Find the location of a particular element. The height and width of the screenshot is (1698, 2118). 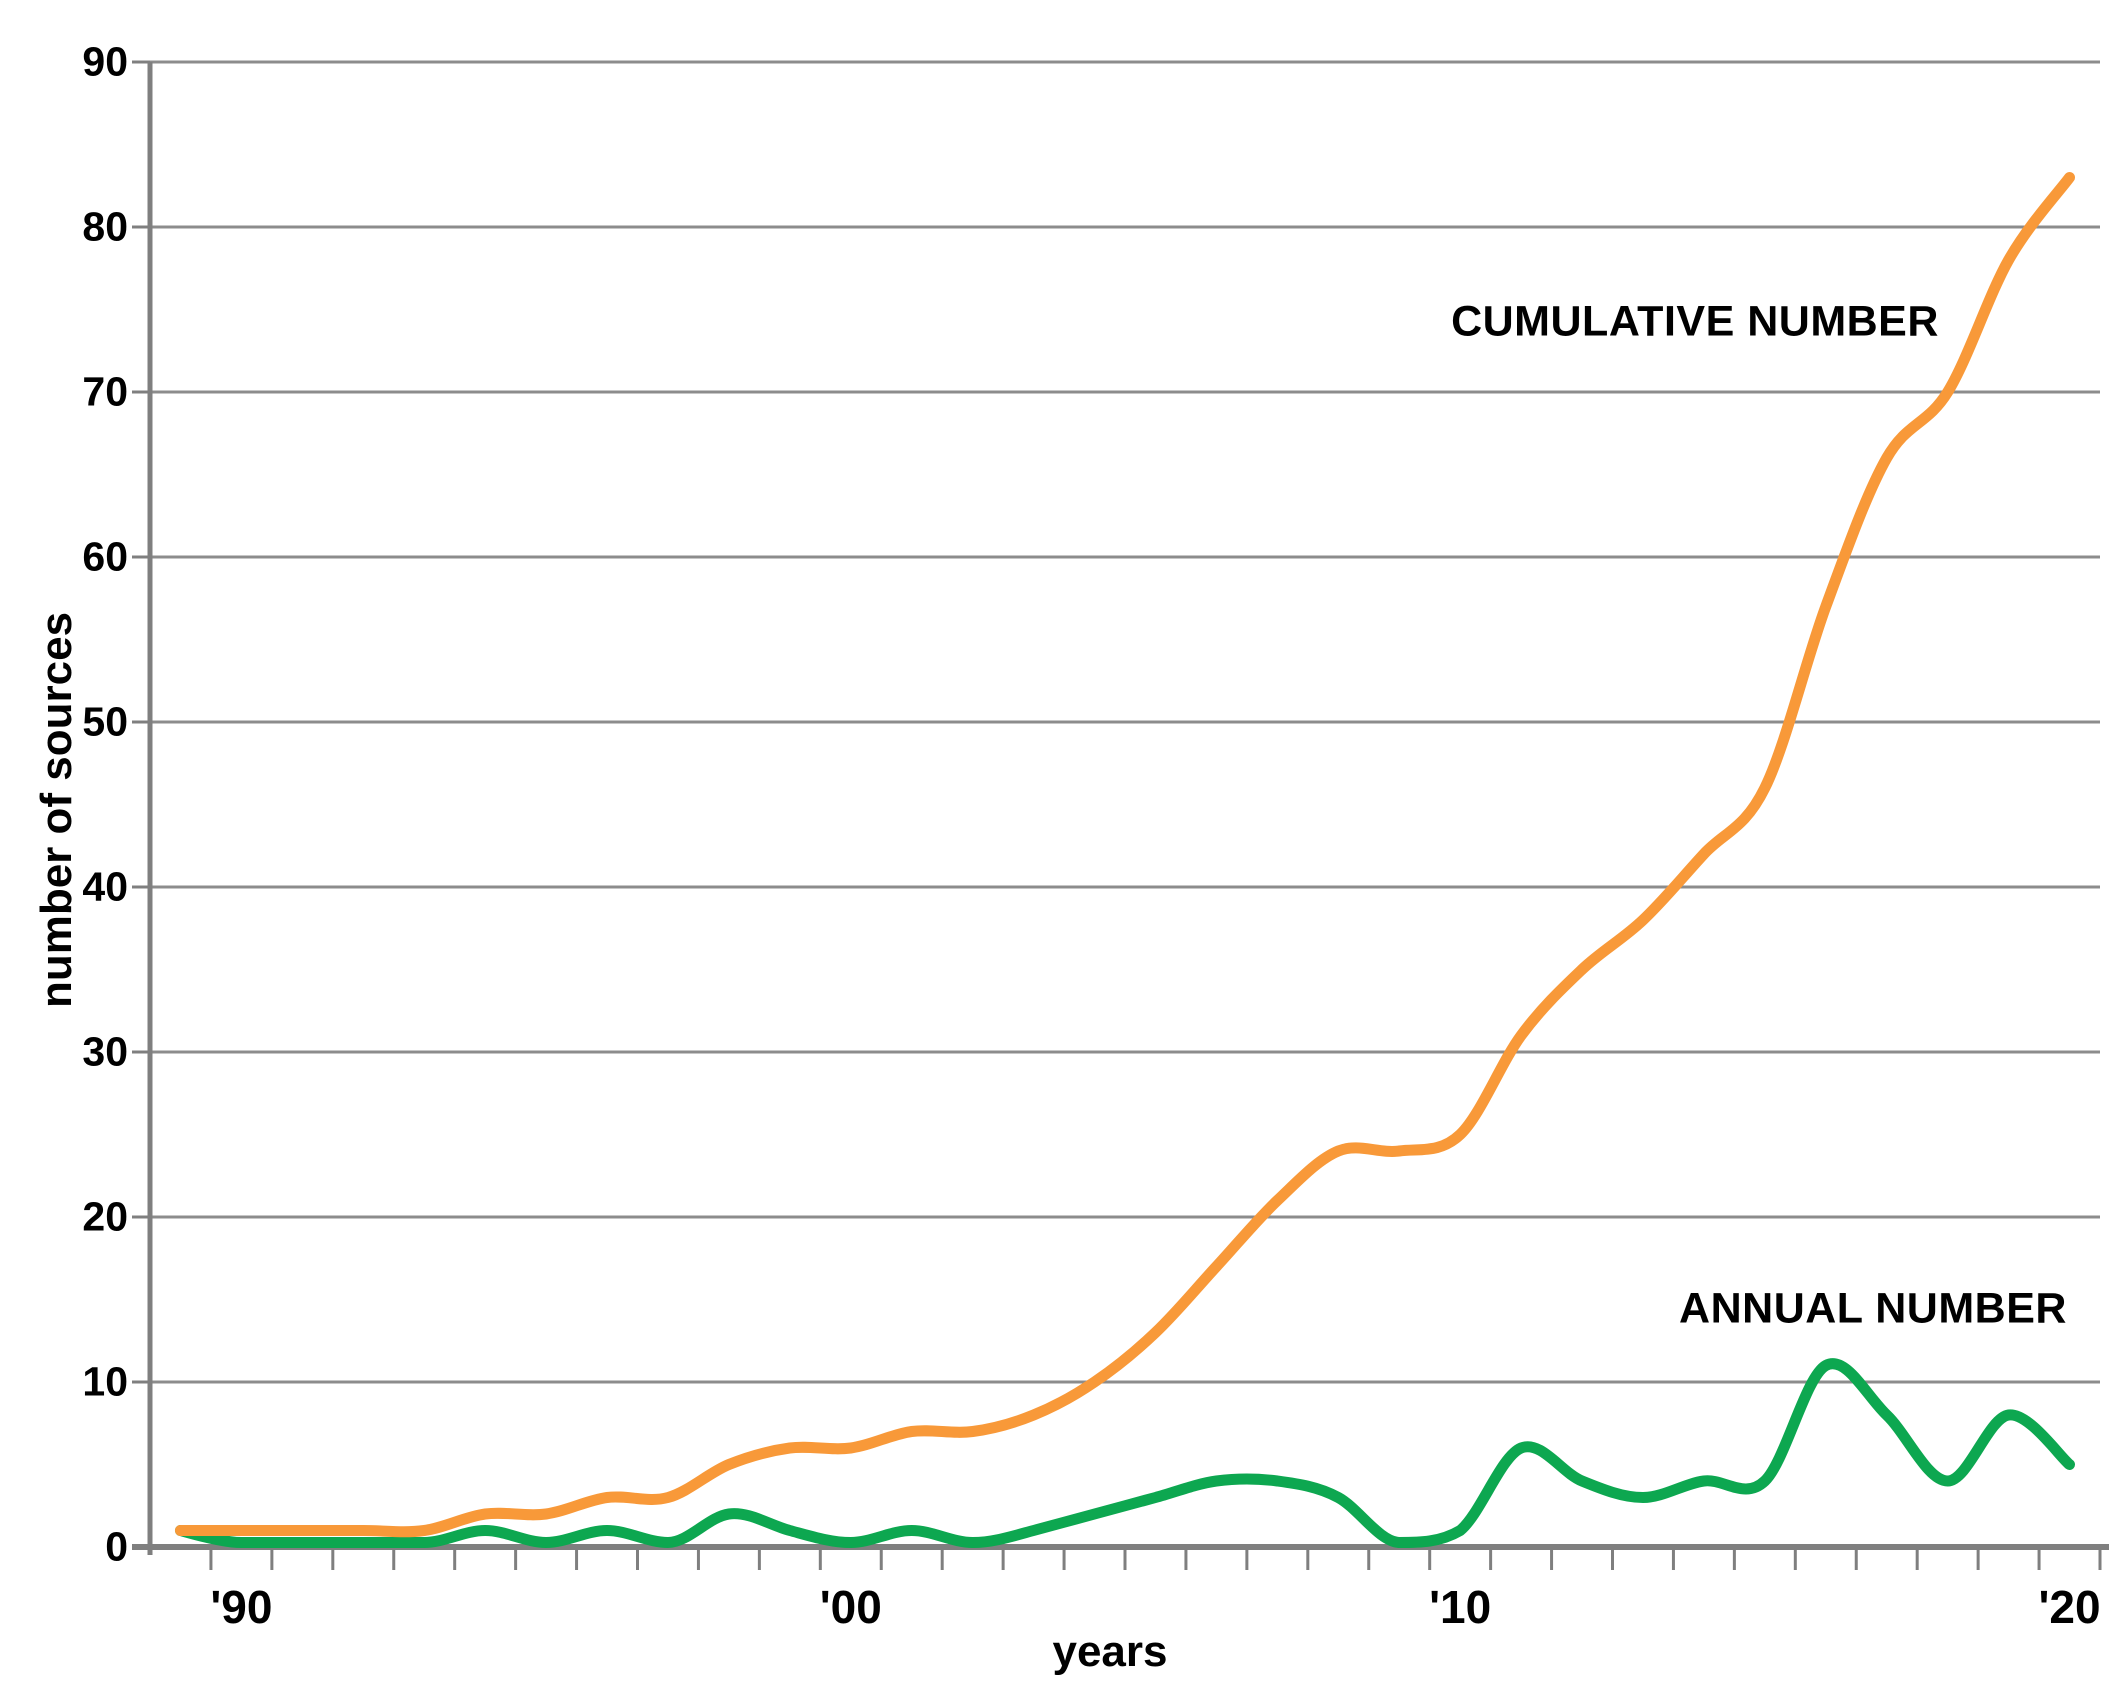

y-tick-label-40: 40 is located at coordinates (105, 886).